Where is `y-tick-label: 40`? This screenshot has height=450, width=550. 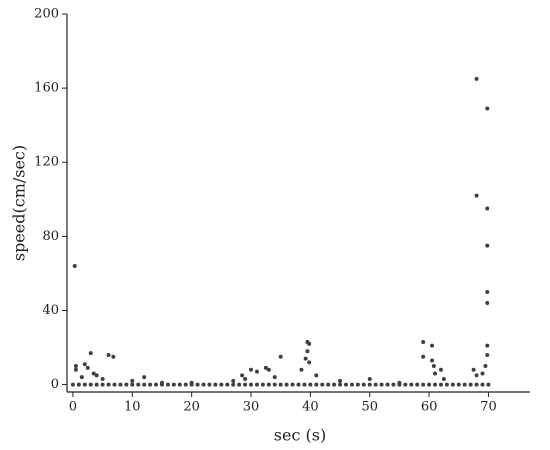
y-tick-label: 40 is located at coordinates (50, 310).